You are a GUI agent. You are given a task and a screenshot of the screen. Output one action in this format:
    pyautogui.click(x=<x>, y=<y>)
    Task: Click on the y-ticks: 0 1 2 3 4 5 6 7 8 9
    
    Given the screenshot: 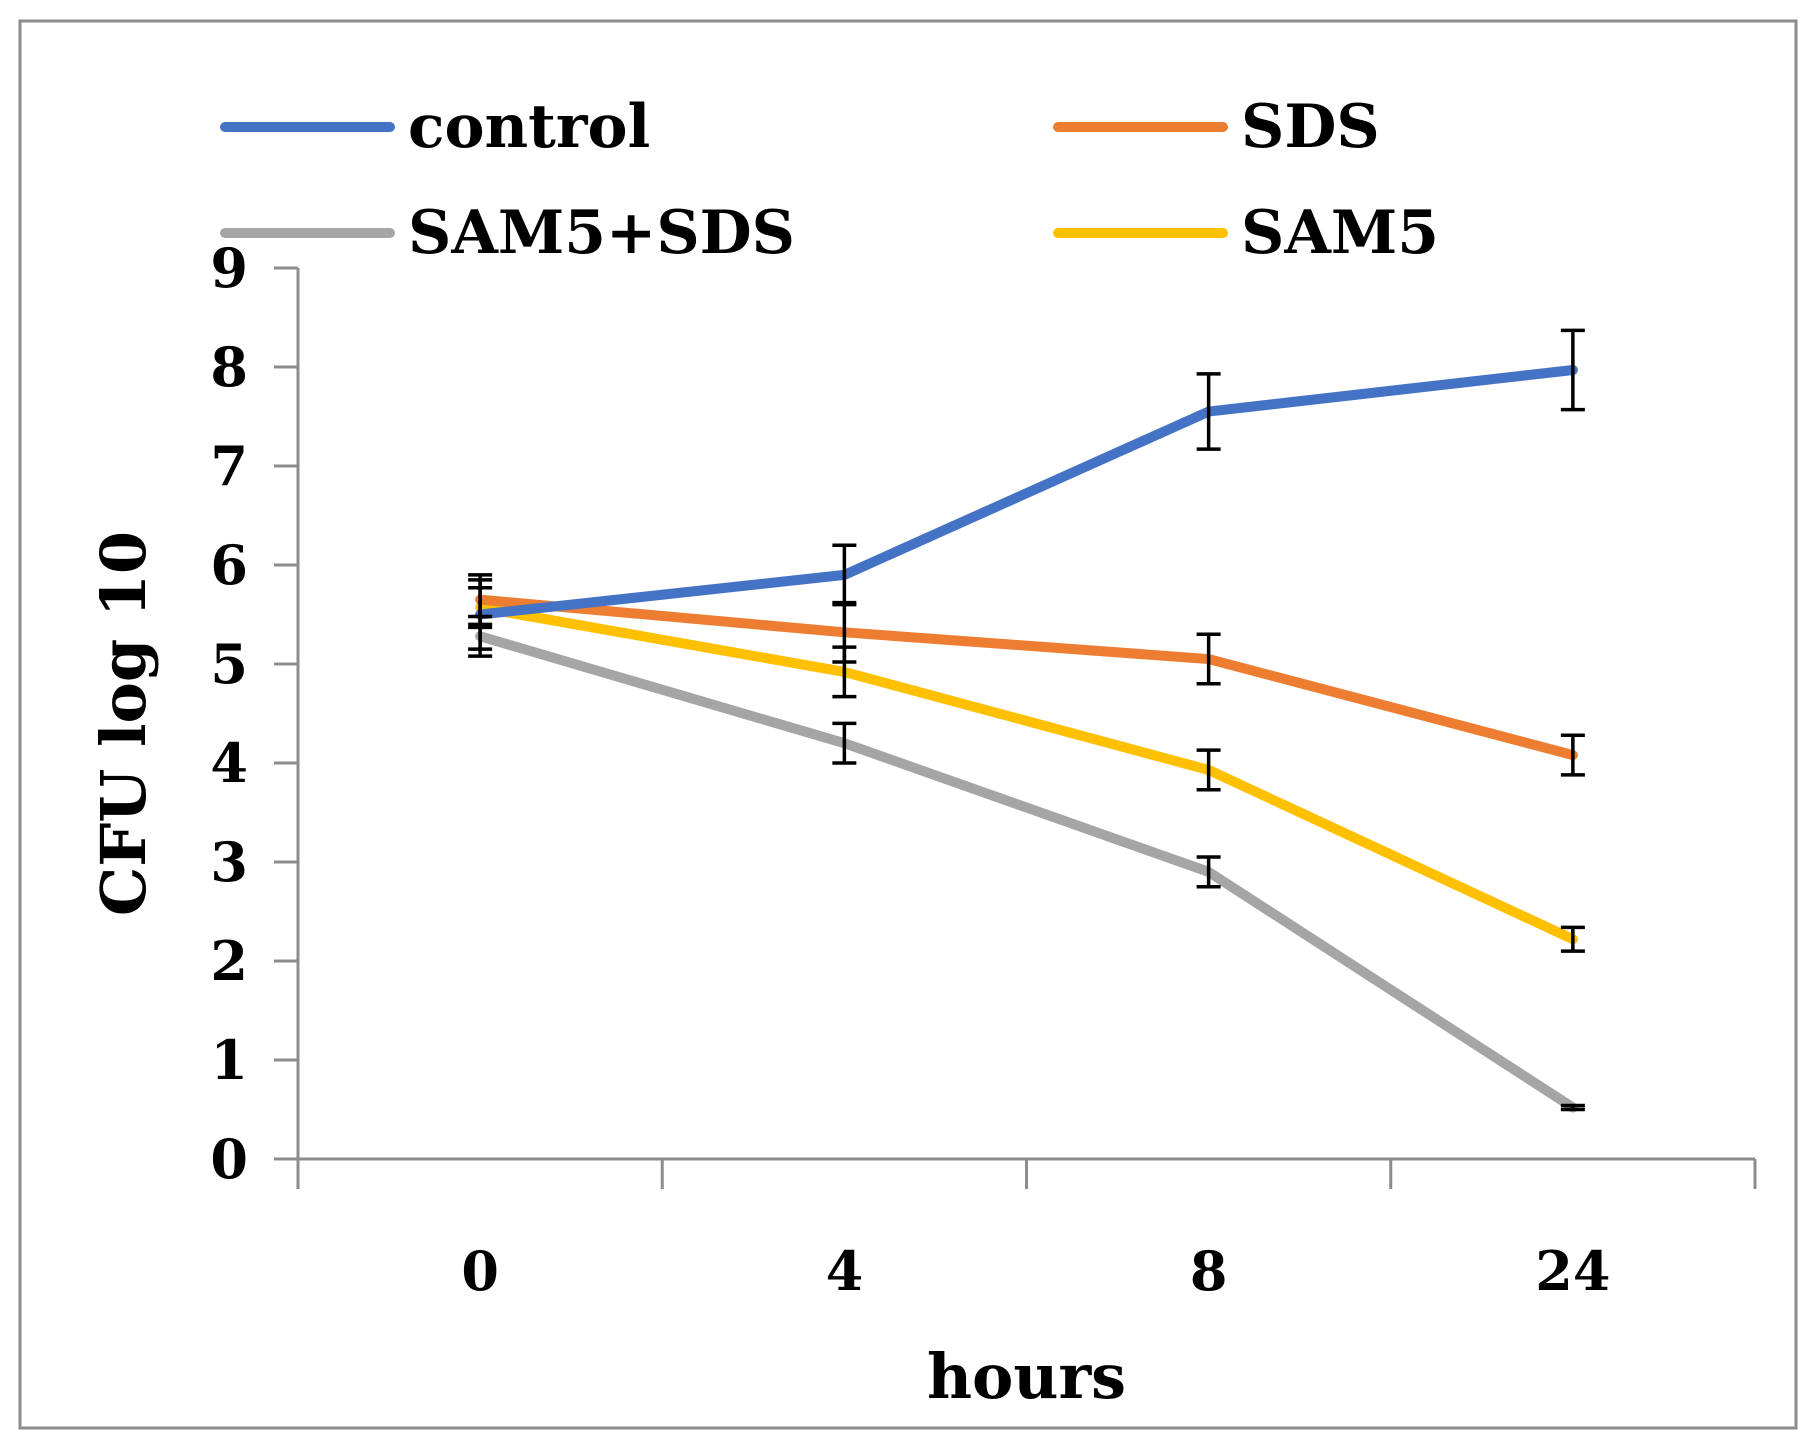 What is the action you would take?
    pyautogui.click(x=254, y=713)
    